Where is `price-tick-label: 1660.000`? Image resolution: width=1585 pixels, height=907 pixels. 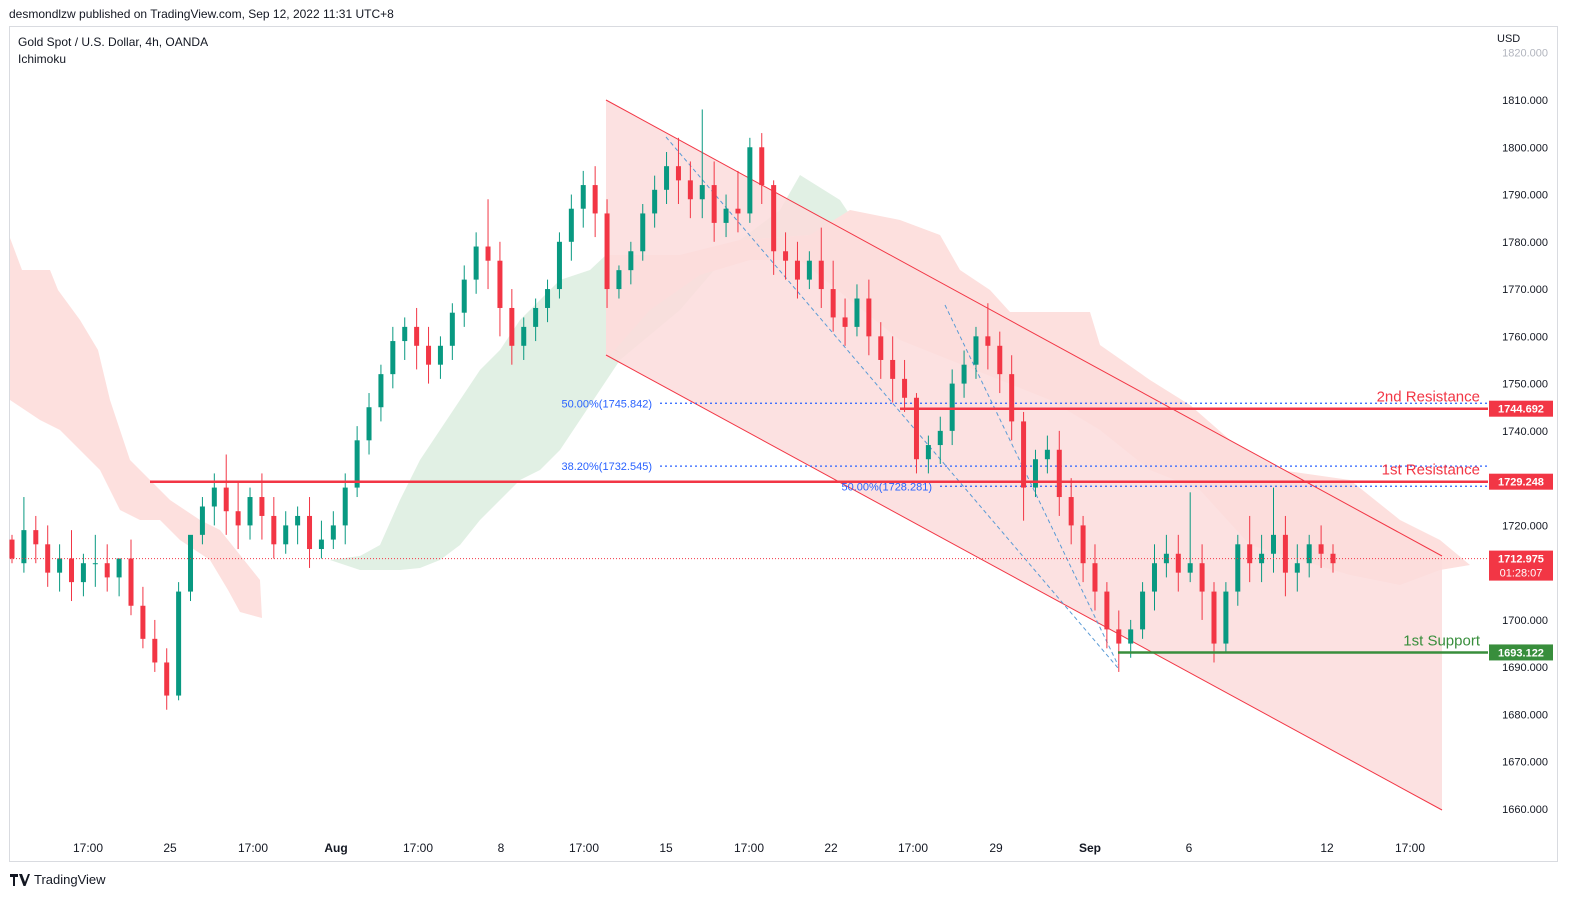
price-tick-label: 1660.000 is located at coordinates (1525, 810).